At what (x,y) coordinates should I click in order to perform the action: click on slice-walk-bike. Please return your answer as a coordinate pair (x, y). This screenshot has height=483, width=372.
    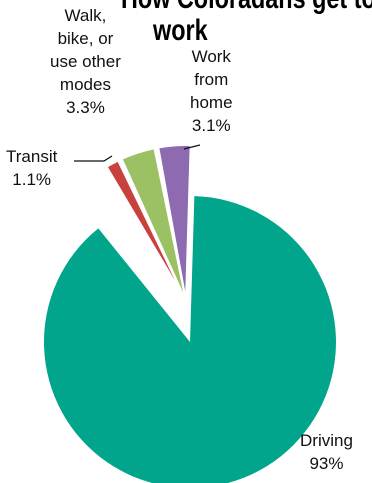
    Looking at the image, I should click on (153, 224).